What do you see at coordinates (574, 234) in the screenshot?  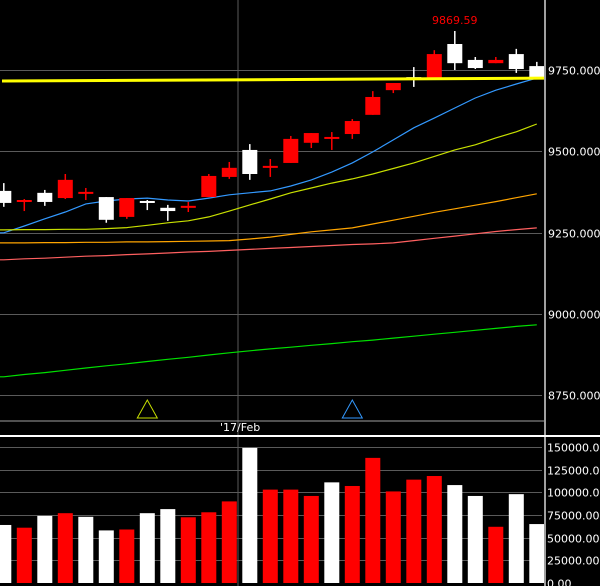 I see `price-tick-label: 9250.000` at bounding box center [574, 234].